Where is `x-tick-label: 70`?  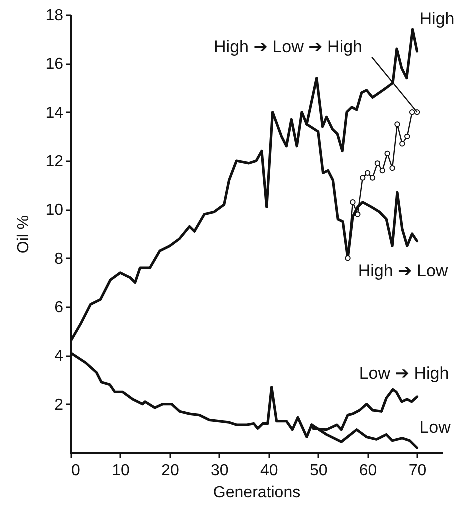
x-tick-label: 70 is located at coordinates (417, 471).